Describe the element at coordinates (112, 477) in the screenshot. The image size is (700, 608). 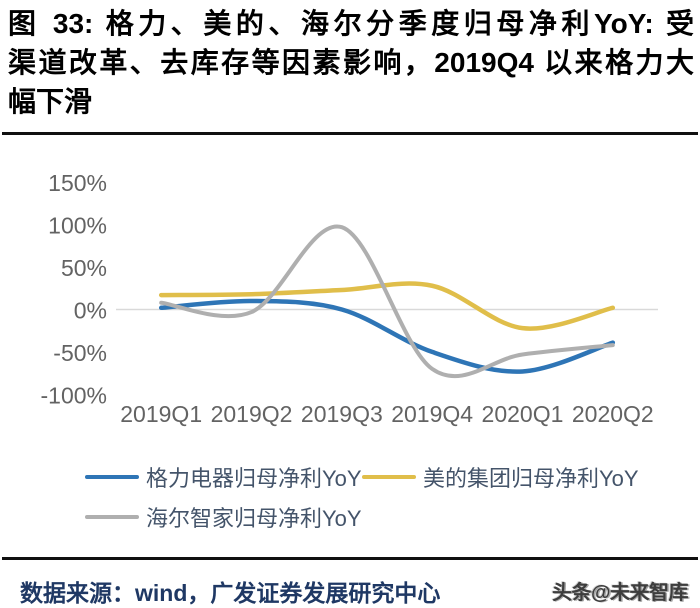
I see `legend-line-gree-icon` at that location.